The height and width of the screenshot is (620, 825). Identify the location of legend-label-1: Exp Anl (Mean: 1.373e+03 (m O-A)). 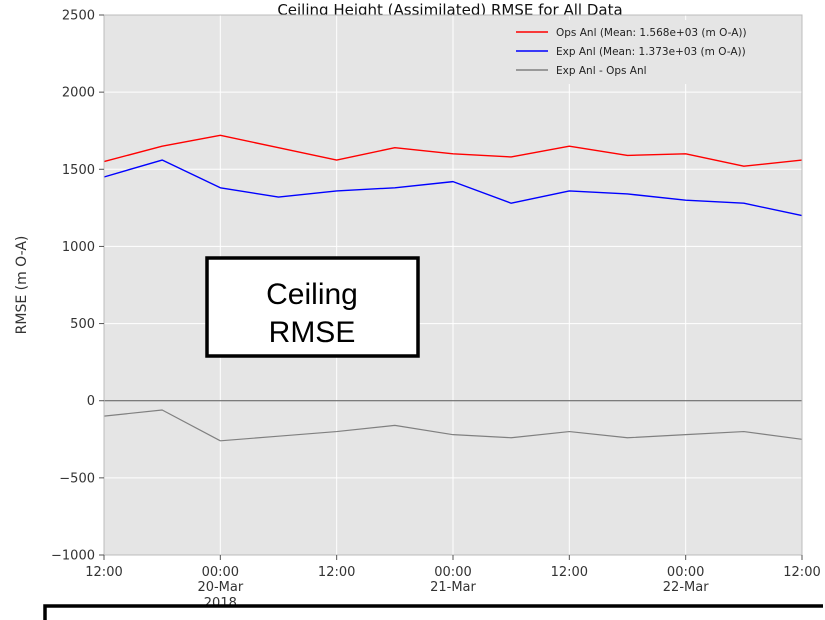
(651, 52).